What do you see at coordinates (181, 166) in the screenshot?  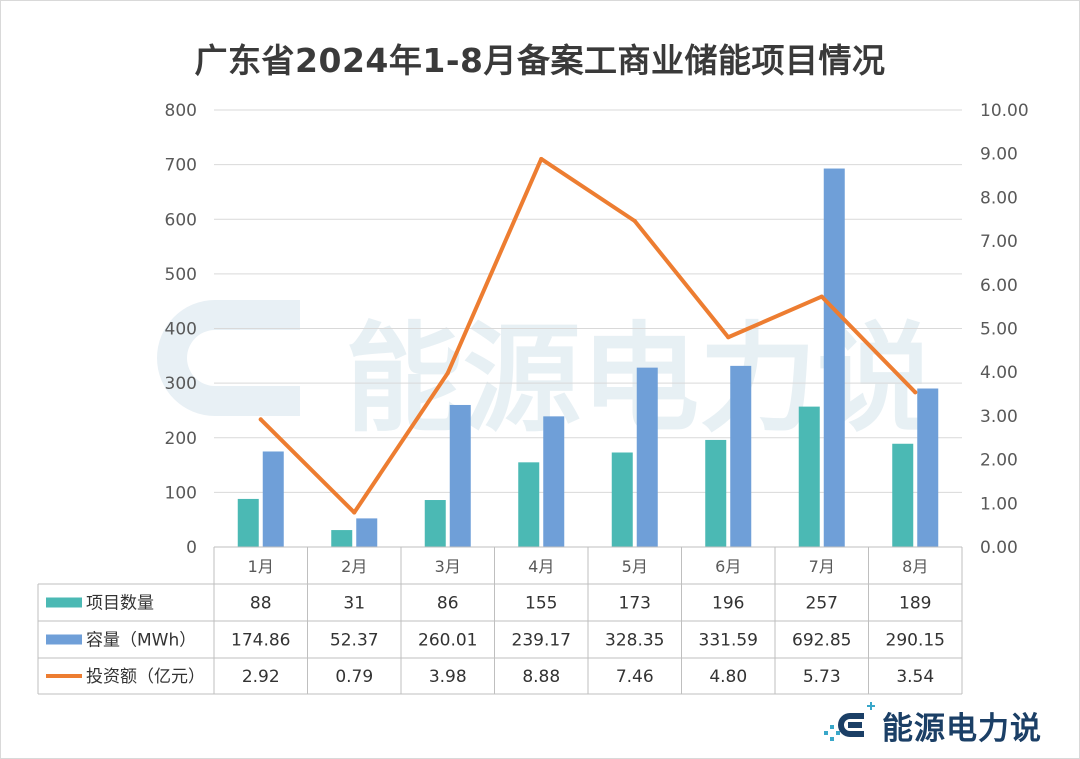 I see `y-left-tick-label: 700` at bounding box center [181, 166].